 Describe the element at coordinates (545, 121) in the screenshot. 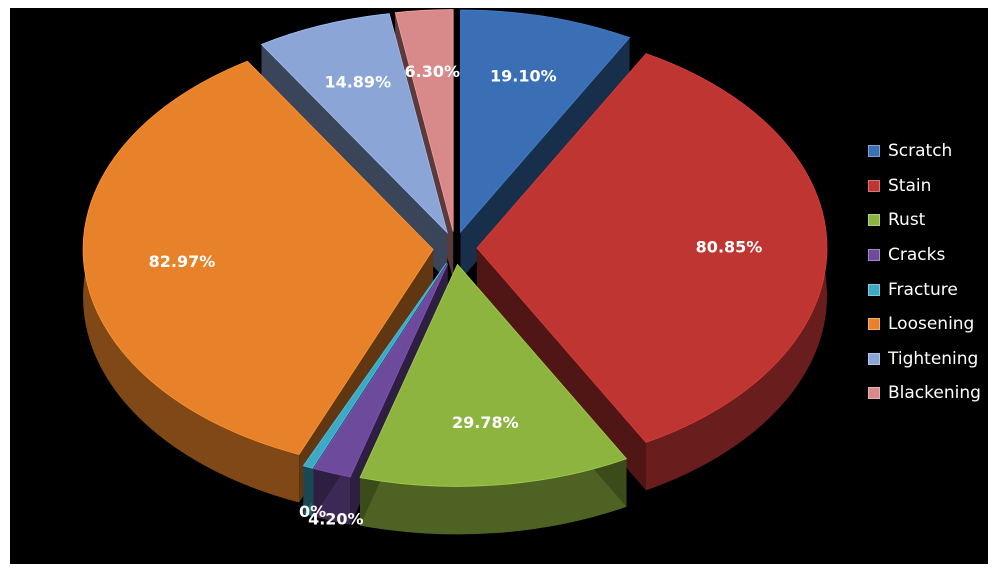

I see `slice-top-scratch` at that location.